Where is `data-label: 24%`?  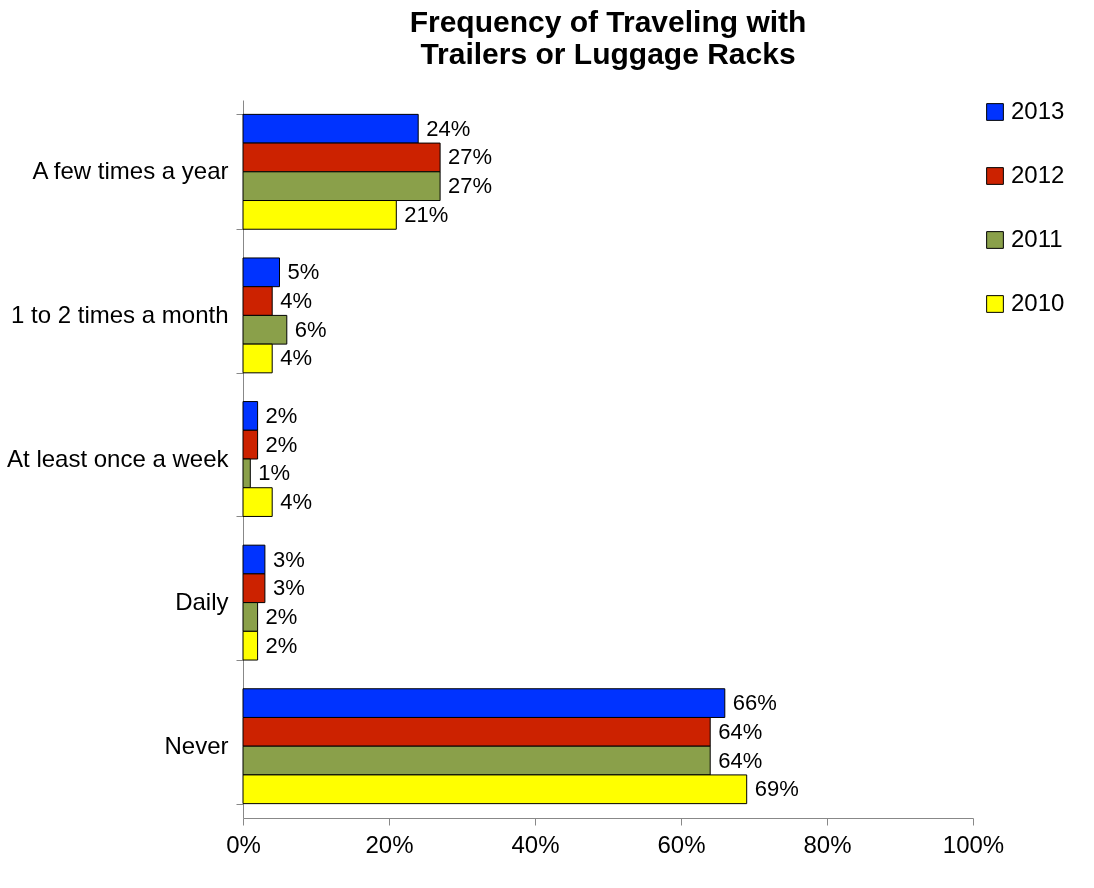
data-label: 24% is located at coordinates (448, 128).